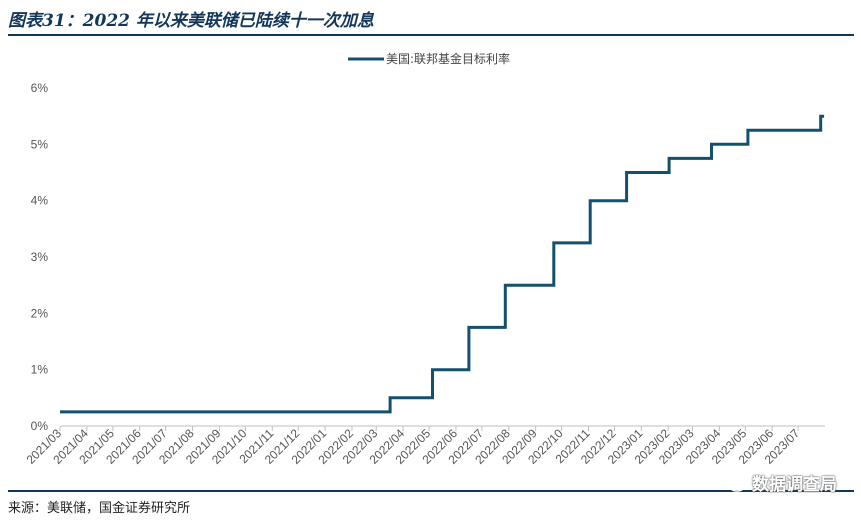 The width and height of the screenshot is (861, 521). I want to click on watermark-text: 数据调查局, so click(794, 485).